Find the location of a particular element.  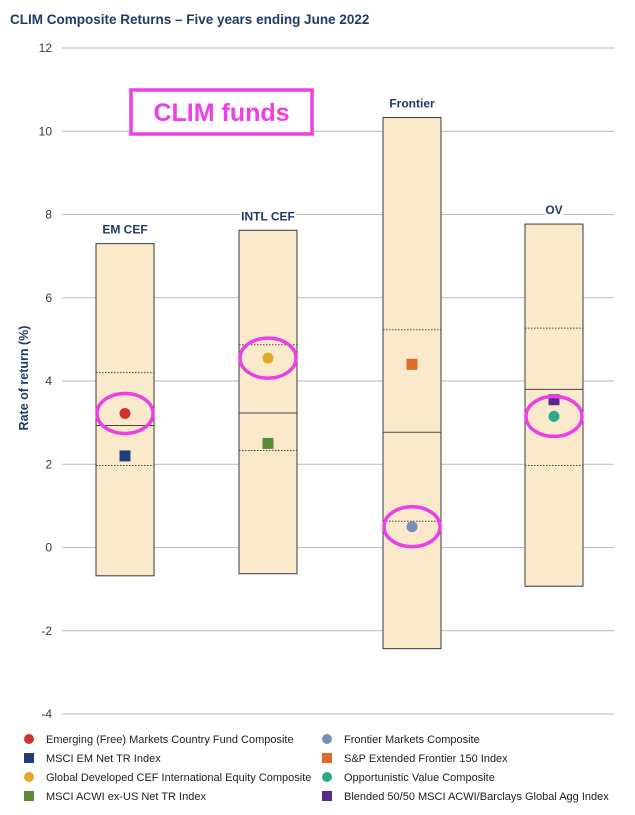

legend-label: Frontier Markets Composite is located at coordinates (412, 740).